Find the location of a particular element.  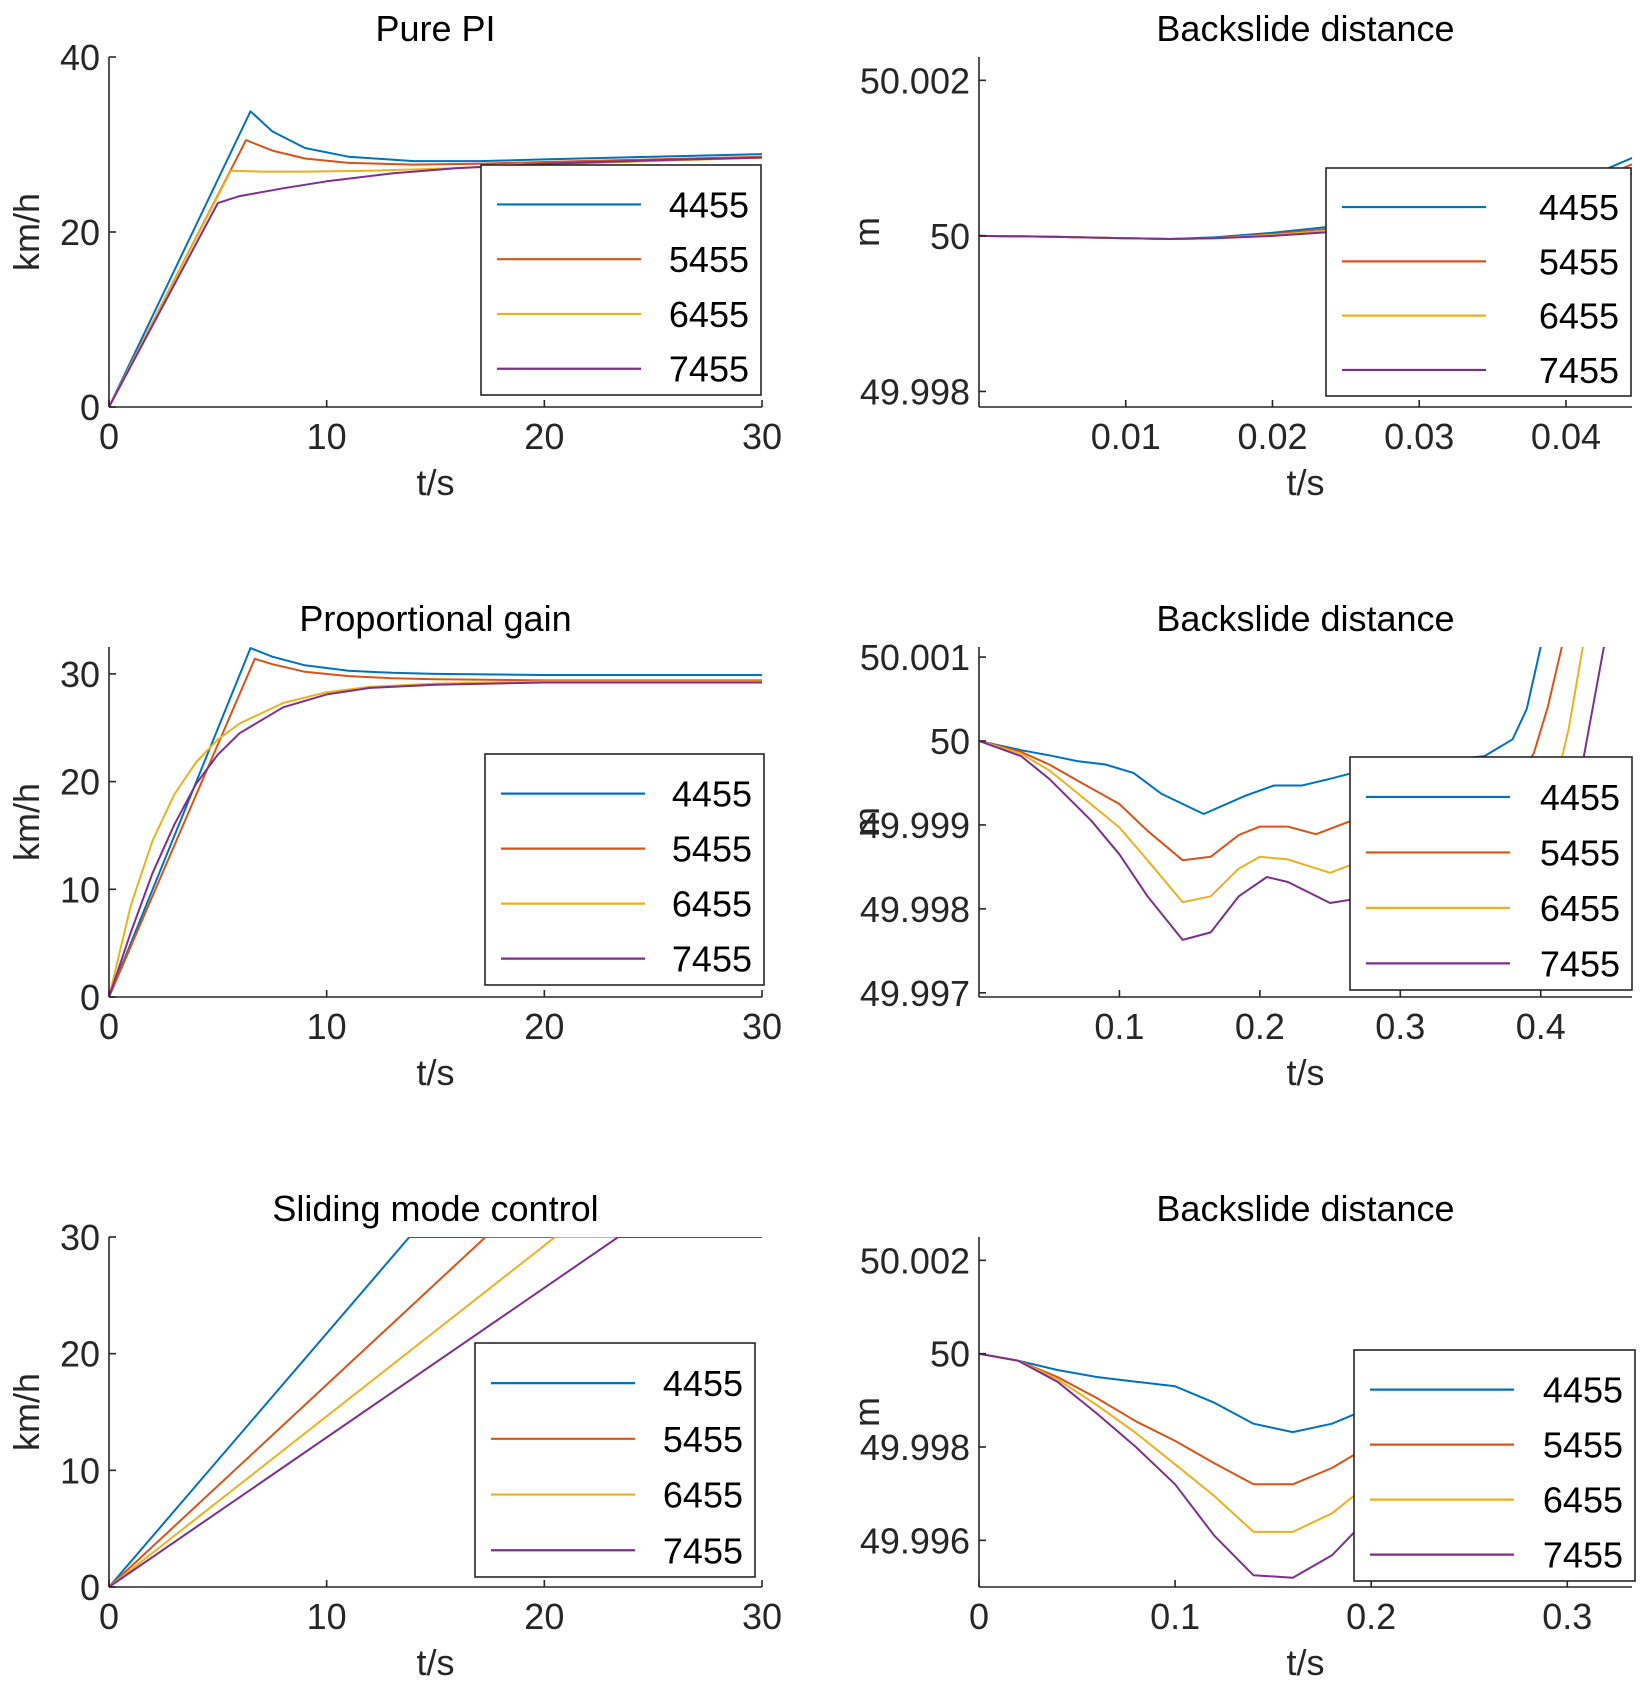

x-tick-label: 0.3 is located at coordinates (1567, 1616).